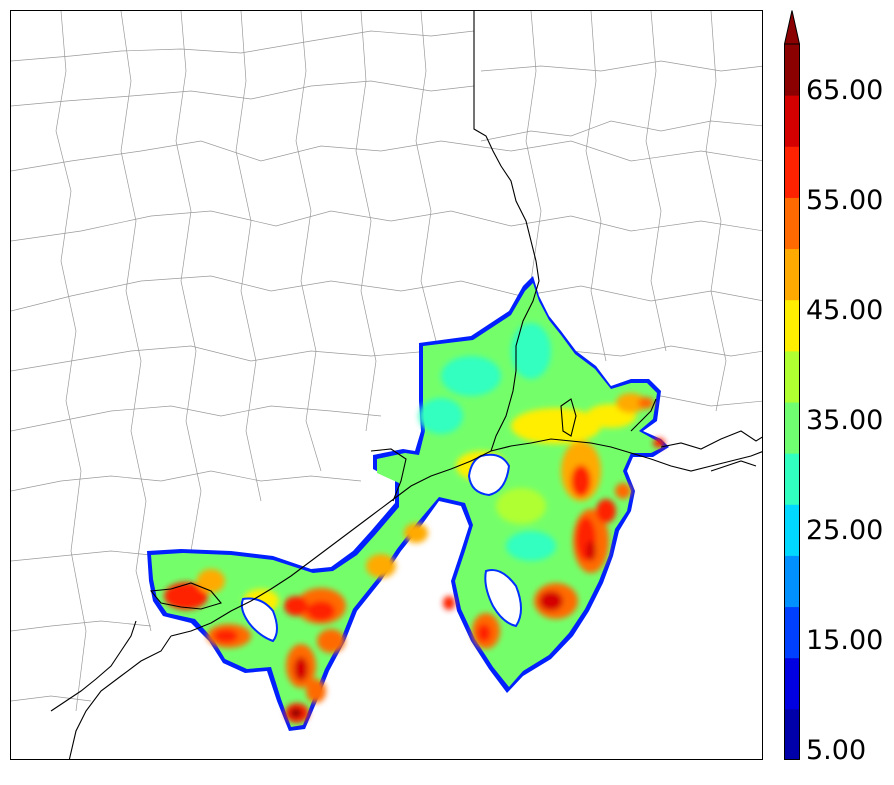  Describe the element at coordinates (792, 27) in the screenshot. I see `colorbar-extend-arrow` at that location.